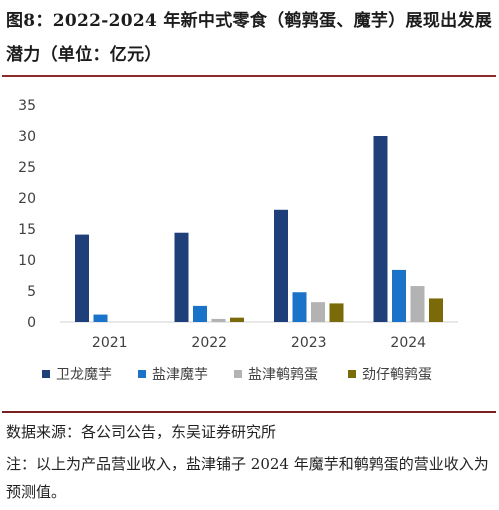 The height and width of the screenshot is (510, 499). Describe the element at coordinates (141, 432) in the screenshot. I see `source-text: 数据来源：各公司公告，东吴证券研究所` at that location.